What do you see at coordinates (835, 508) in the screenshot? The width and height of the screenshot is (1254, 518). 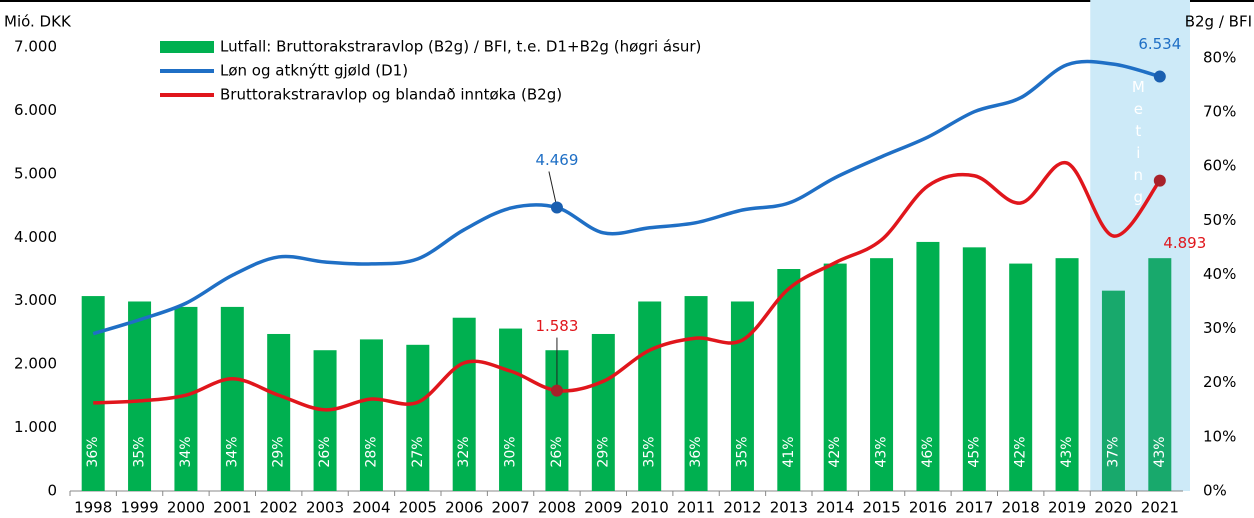 I see `x-tick-label: 2014` at bounding box center [835, 508].